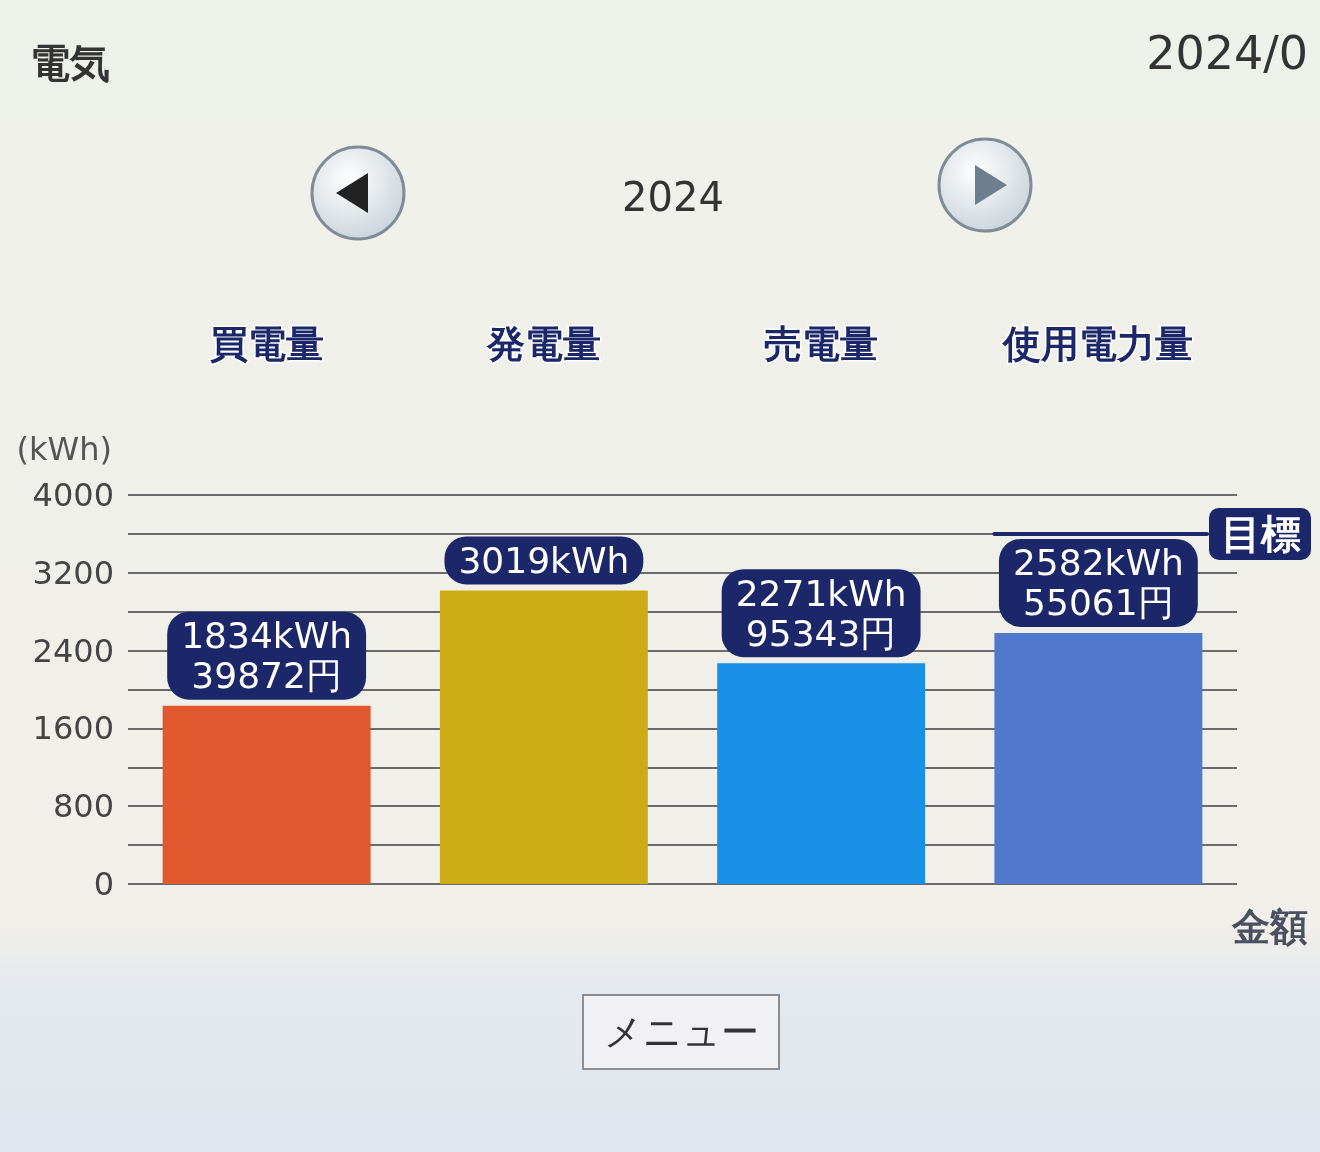 This screenshot has height=1152, width=1320. I want to click on y-tick-label: 4000, so click(73, 495).